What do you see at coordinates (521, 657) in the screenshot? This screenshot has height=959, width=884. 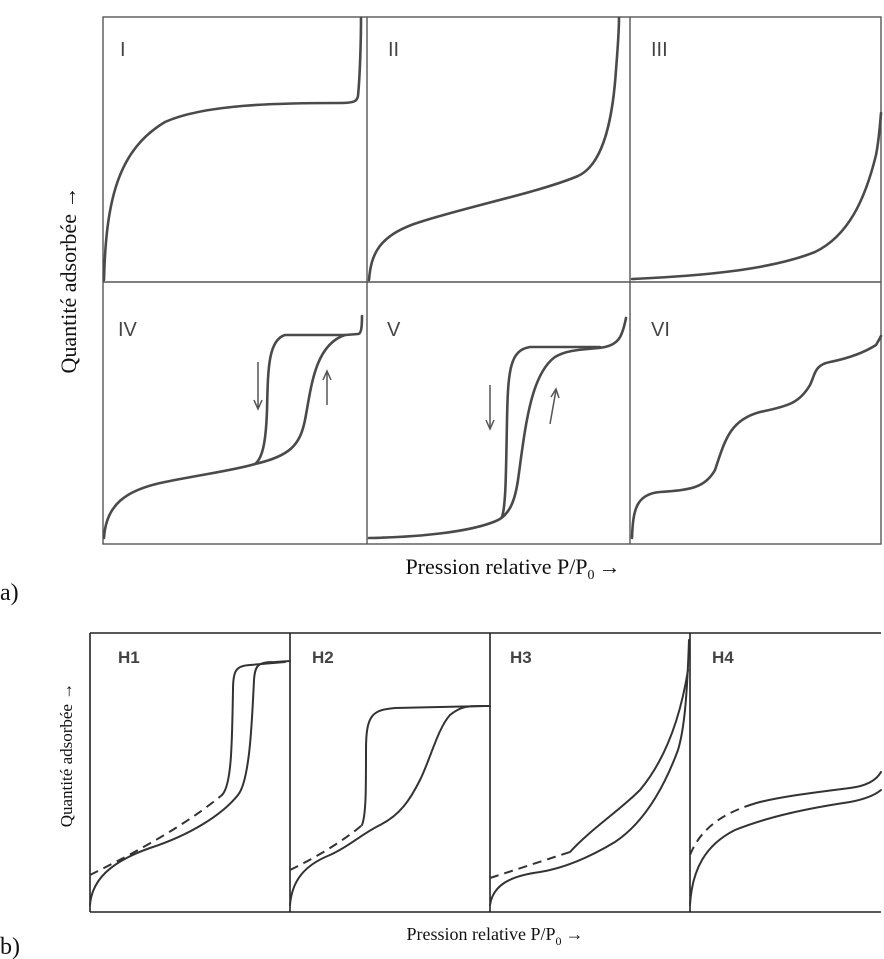 I see `panel-label-H3: H3` at bounding box center [521, 657].